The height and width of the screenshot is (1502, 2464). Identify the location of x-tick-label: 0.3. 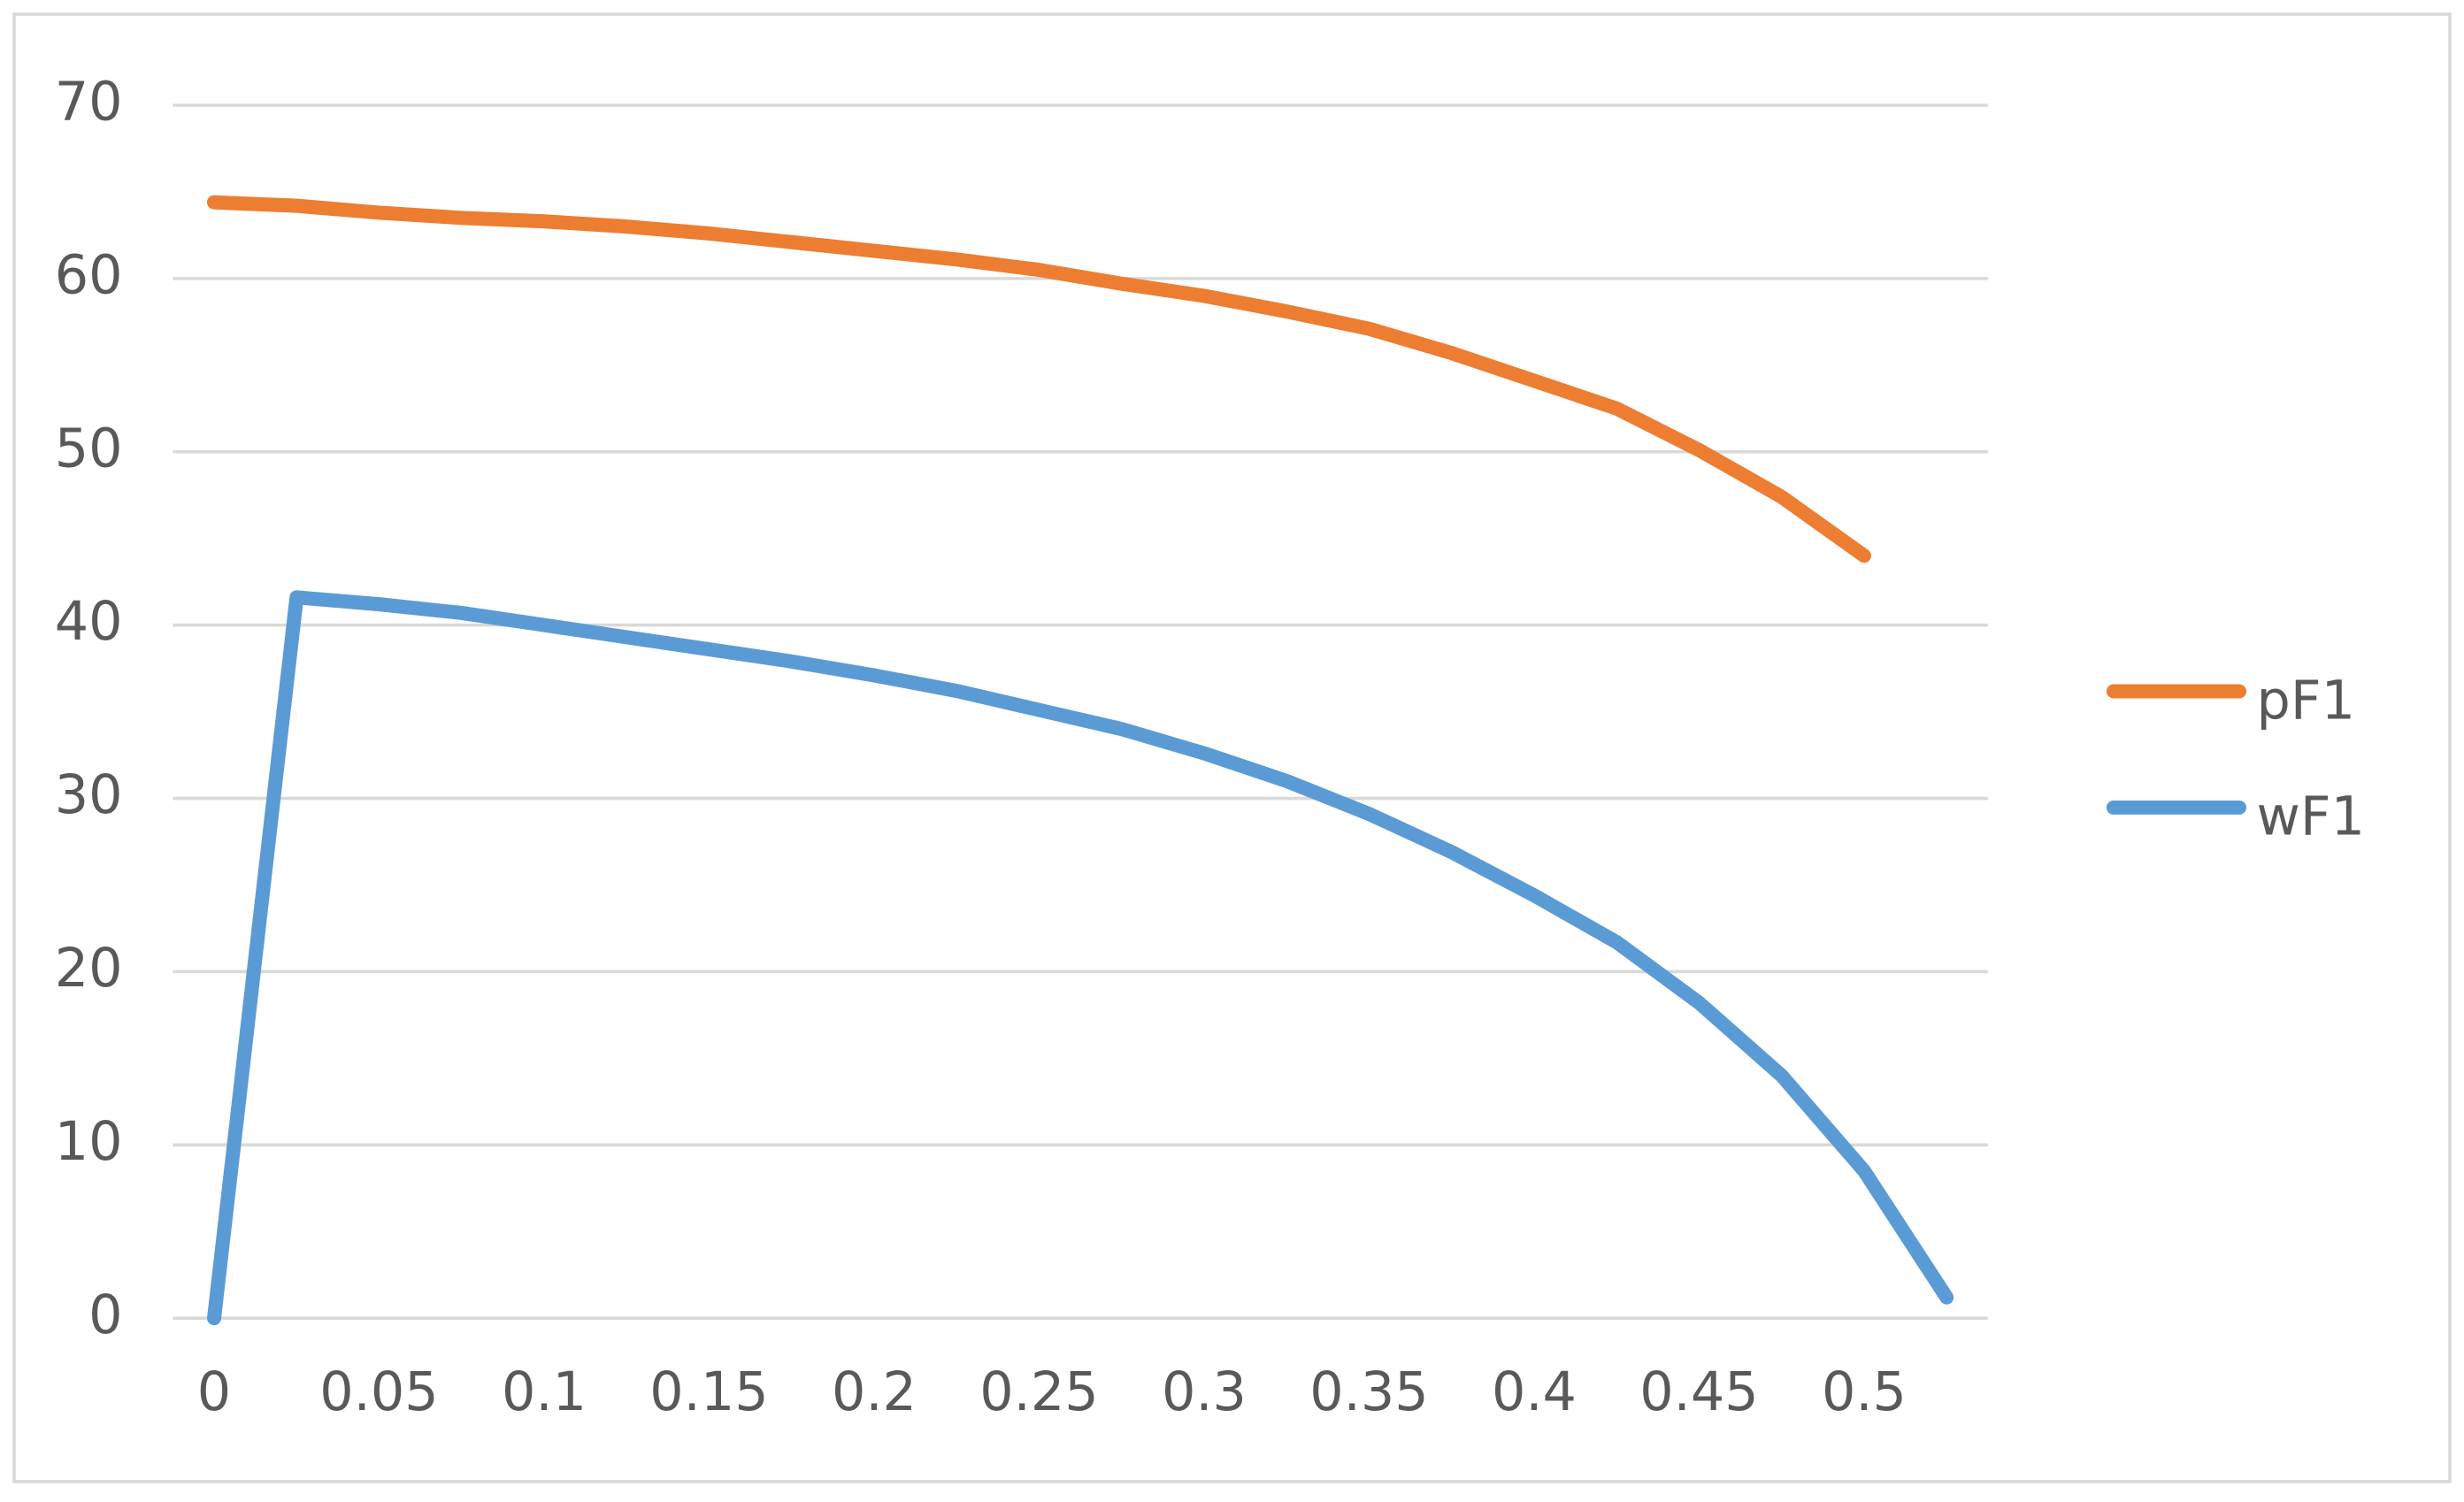
(1205, 1392).